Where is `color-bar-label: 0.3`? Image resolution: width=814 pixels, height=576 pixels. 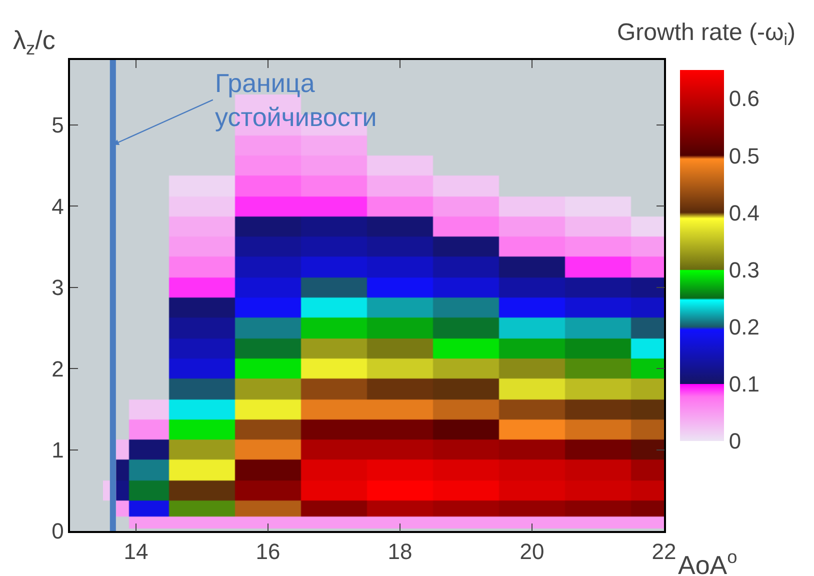 color-bar-label: 0.3 is located at coordinates (744, 269).